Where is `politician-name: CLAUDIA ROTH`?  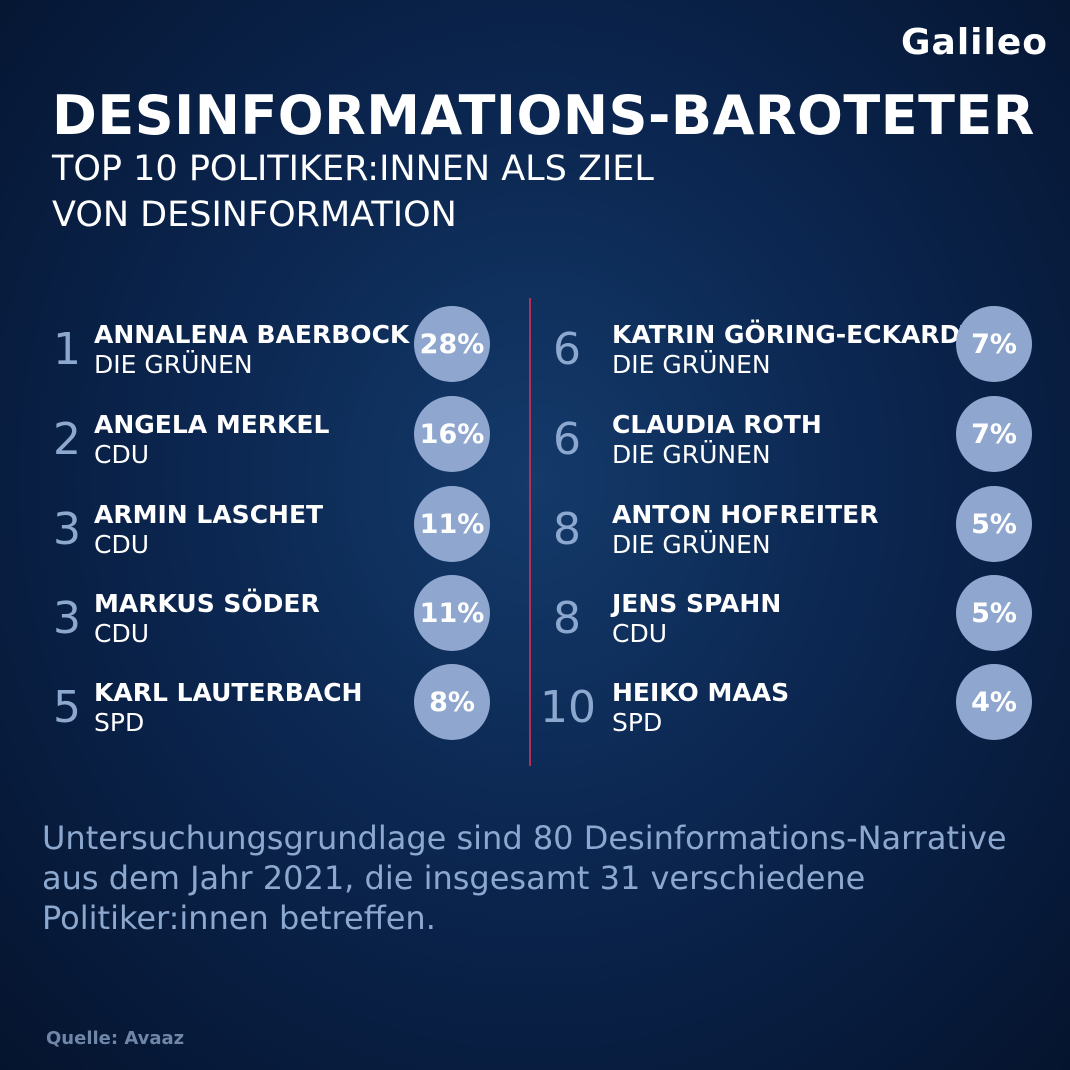
politician-name: CLAUDIA ROTH is located at coordinates (717, 424).